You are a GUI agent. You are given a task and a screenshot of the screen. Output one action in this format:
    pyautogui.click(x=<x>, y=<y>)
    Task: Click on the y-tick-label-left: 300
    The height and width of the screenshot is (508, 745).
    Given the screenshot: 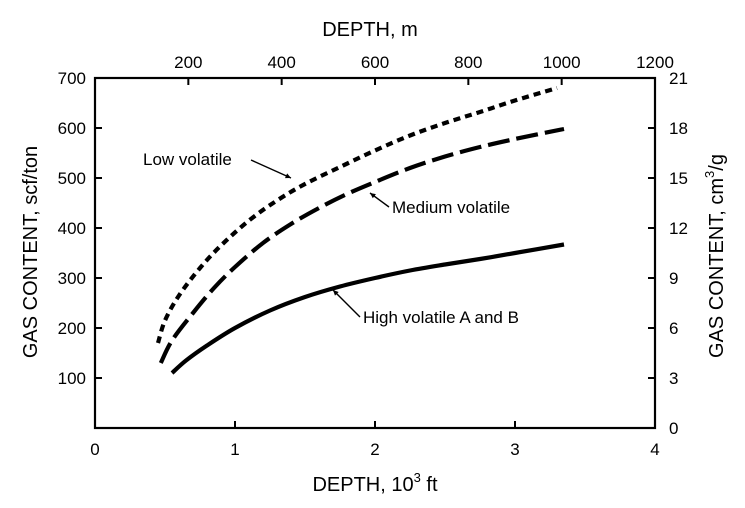 What is the action you would take?
    pyautogui.click(x=72, y=278)
    